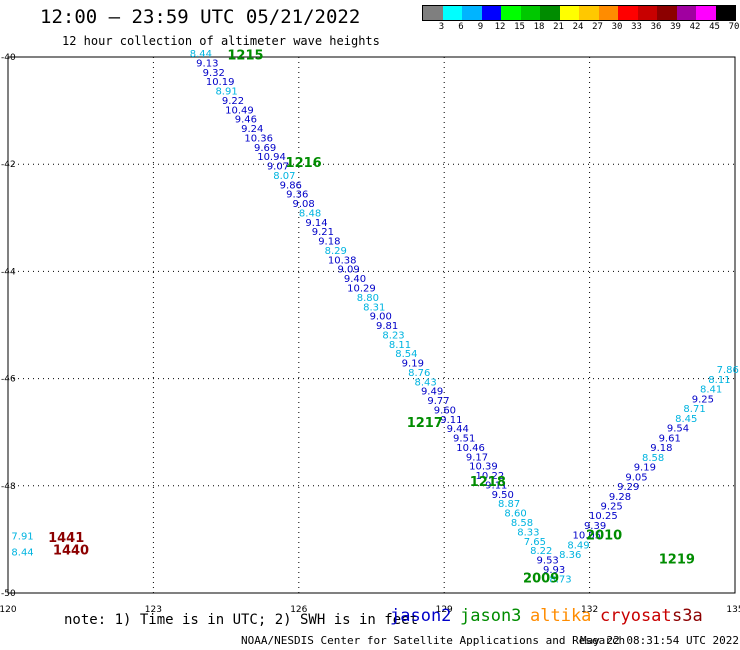 This screenshot has width=740, height=650. What do you see at coordinates (419, 373) in the screenshot?
I see `swh-value: 8.76` at bounding box center [419, 373].